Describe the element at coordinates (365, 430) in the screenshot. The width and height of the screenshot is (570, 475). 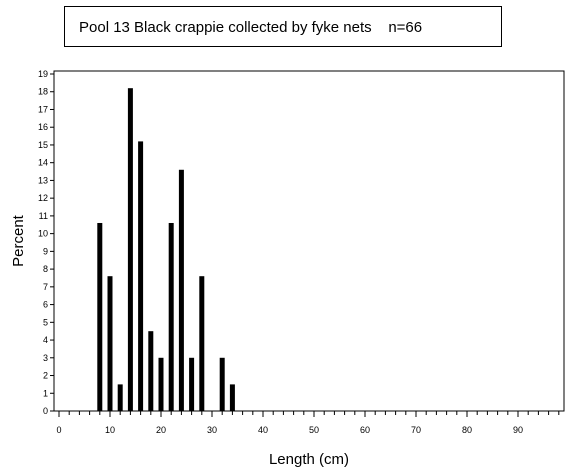
I see `x-tick-label: 60` at that location.